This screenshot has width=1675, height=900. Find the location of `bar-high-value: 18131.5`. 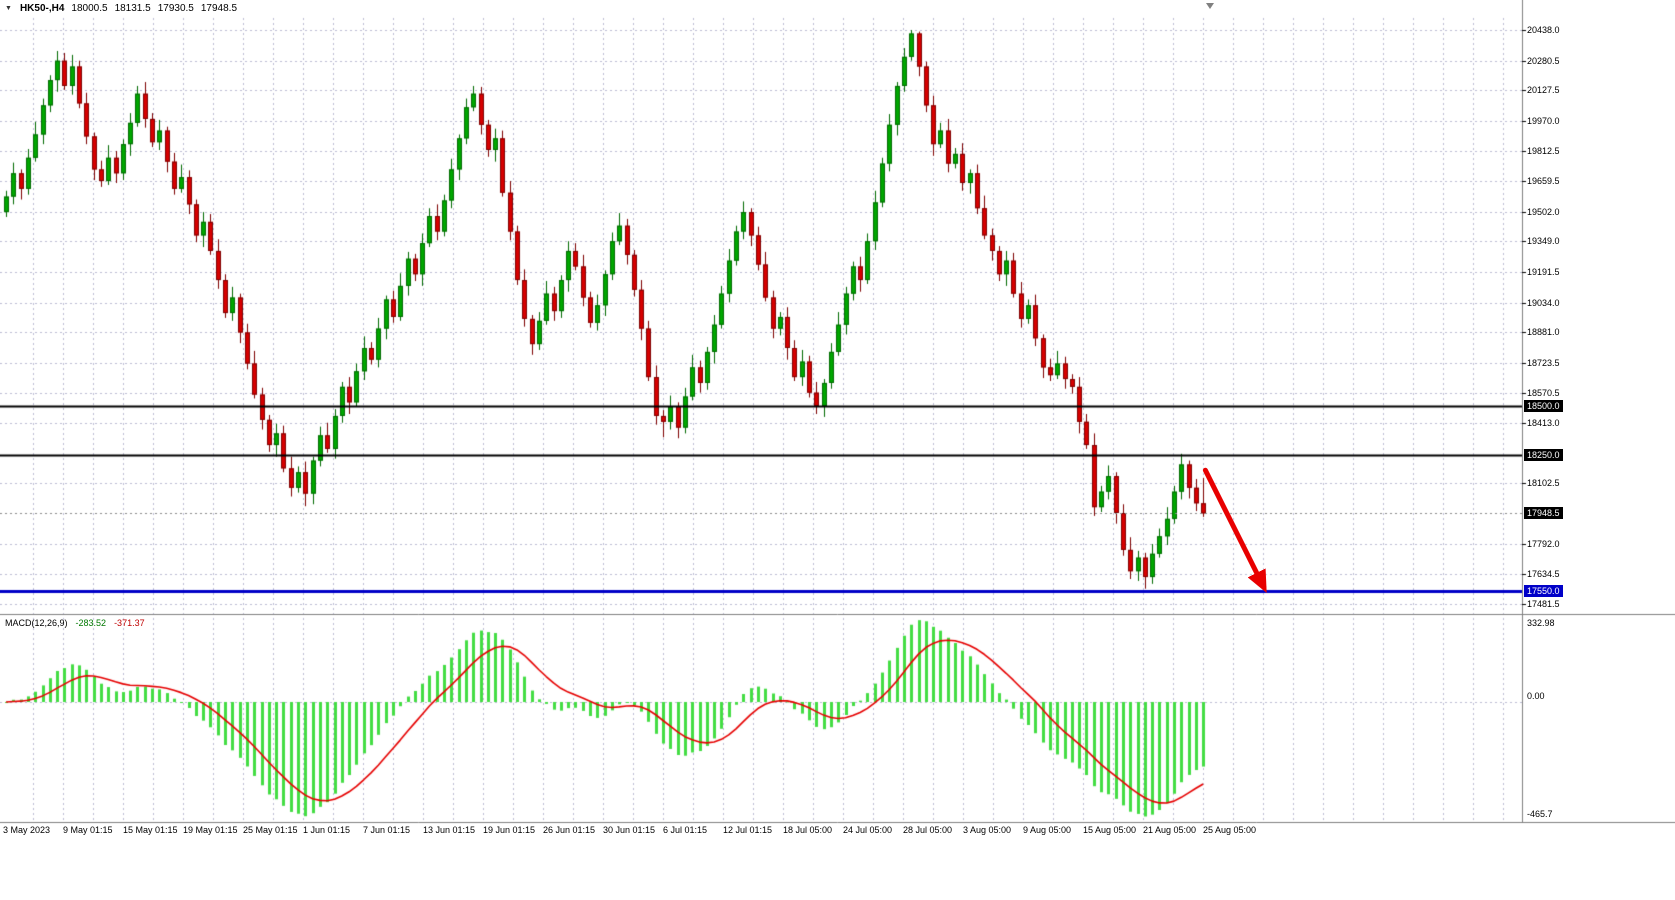

bar-high-value: 18131.5 is located at coordinates (132, 8).